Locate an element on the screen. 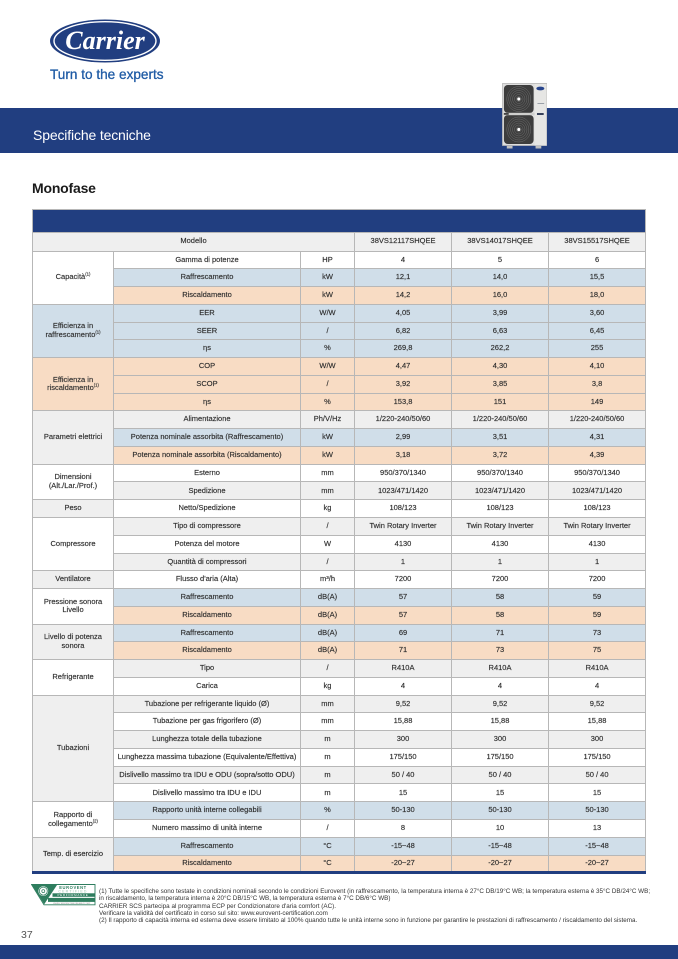  svg-text: Carrier is located at coordinates (105, 40).